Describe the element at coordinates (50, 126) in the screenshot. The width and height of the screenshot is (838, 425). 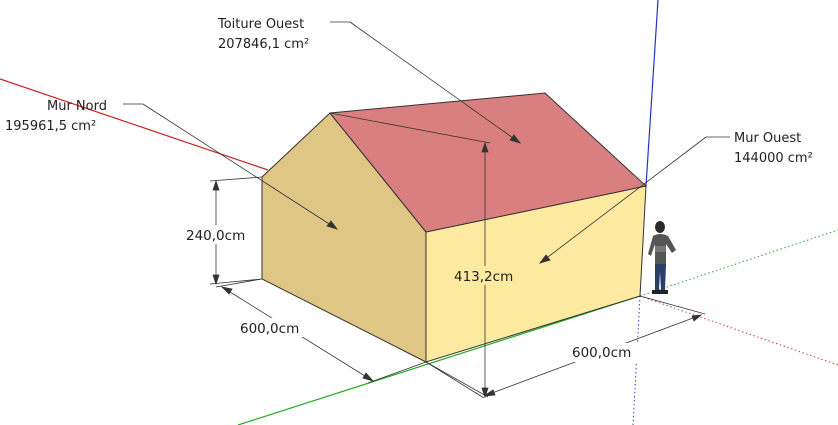
I see `wall-north-area: 195961,5 cm²` at that location.